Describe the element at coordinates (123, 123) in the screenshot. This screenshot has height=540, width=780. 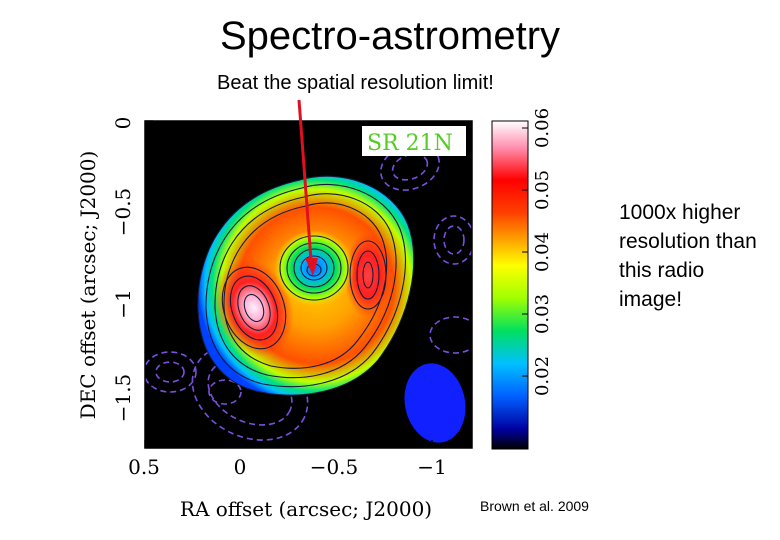
I see `y-tick-label: 0` at that location.